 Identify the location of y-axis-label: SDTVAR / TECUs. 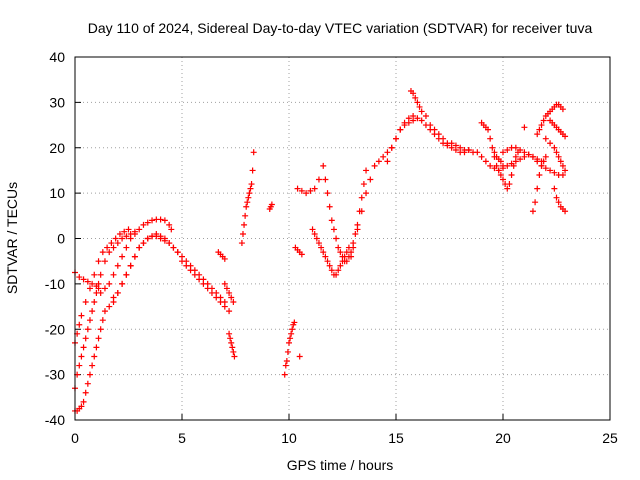
(12, 238).